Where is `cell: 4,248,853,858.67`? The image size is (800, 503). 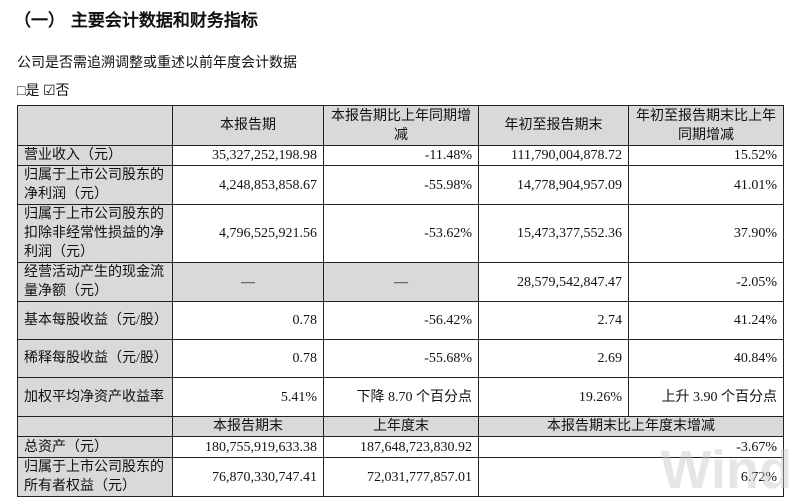
cell: 4,248,853,858.67 is located at coordinates (248, 185).